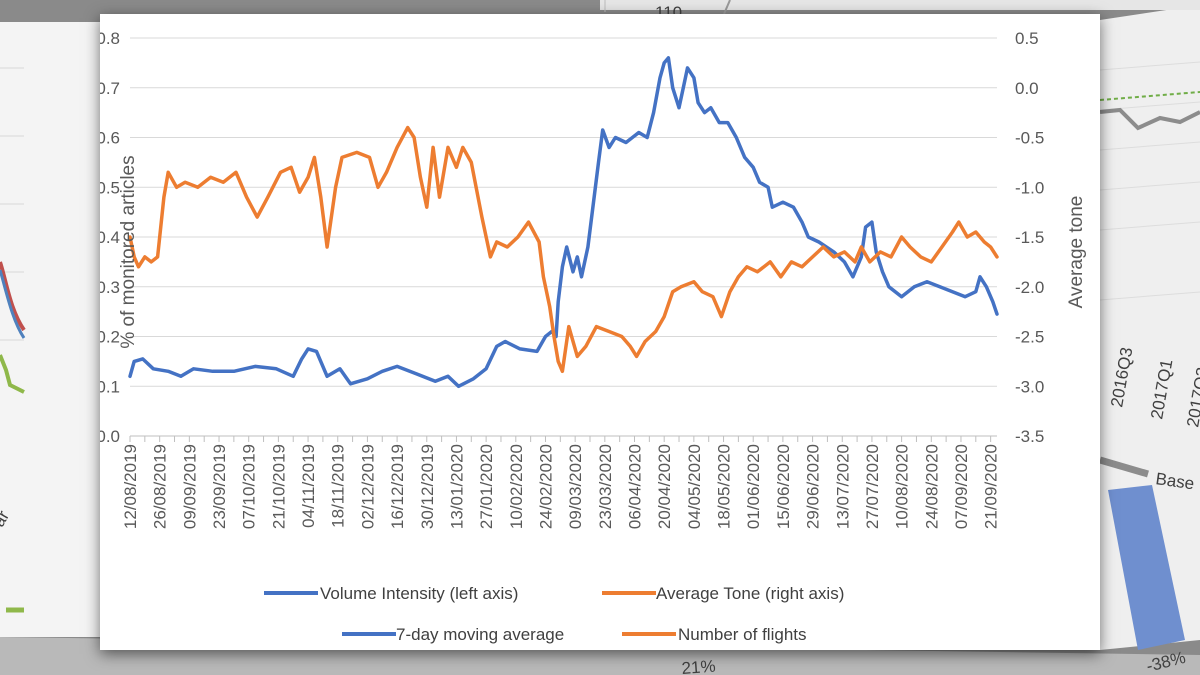 The width and height of the screenshot is (1200, 675). Describe the element at coordinates (842, 486) in the screenshot. I see `x-tick-label: 13/07/2020` at that location.